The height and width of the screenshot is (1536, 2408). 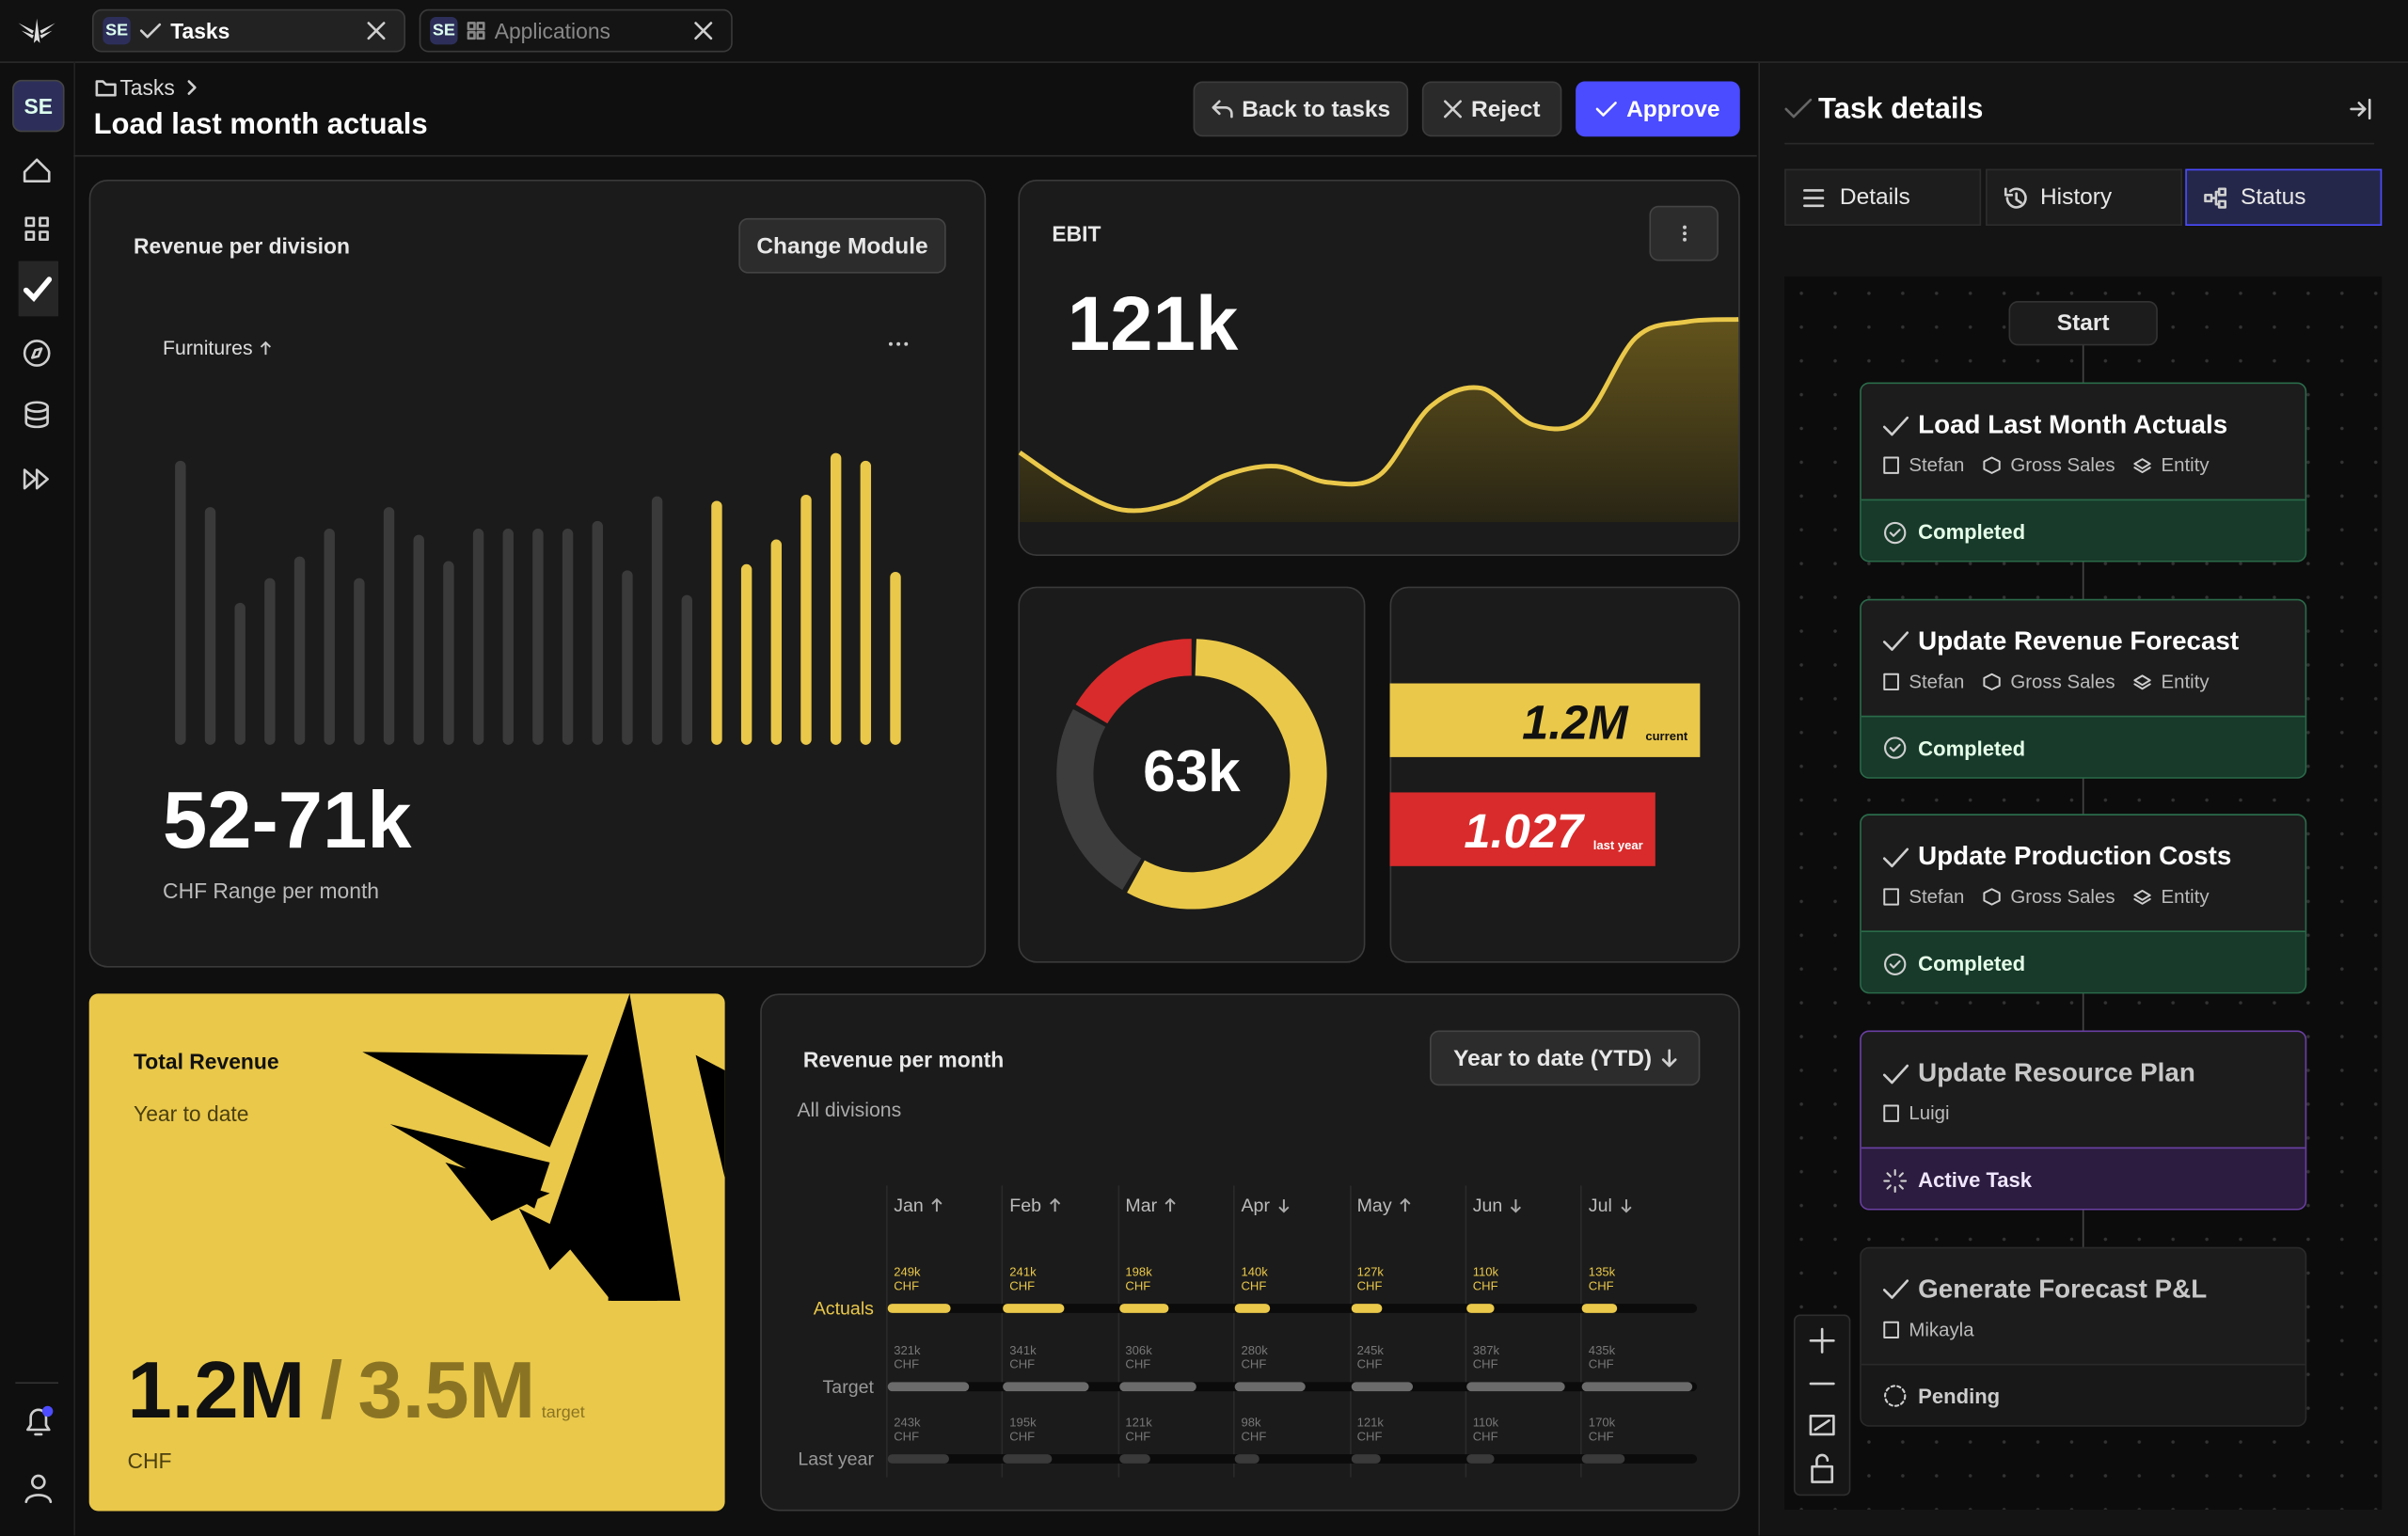 I want to click on month-label: Feb, so click(x=1035, y=1205).